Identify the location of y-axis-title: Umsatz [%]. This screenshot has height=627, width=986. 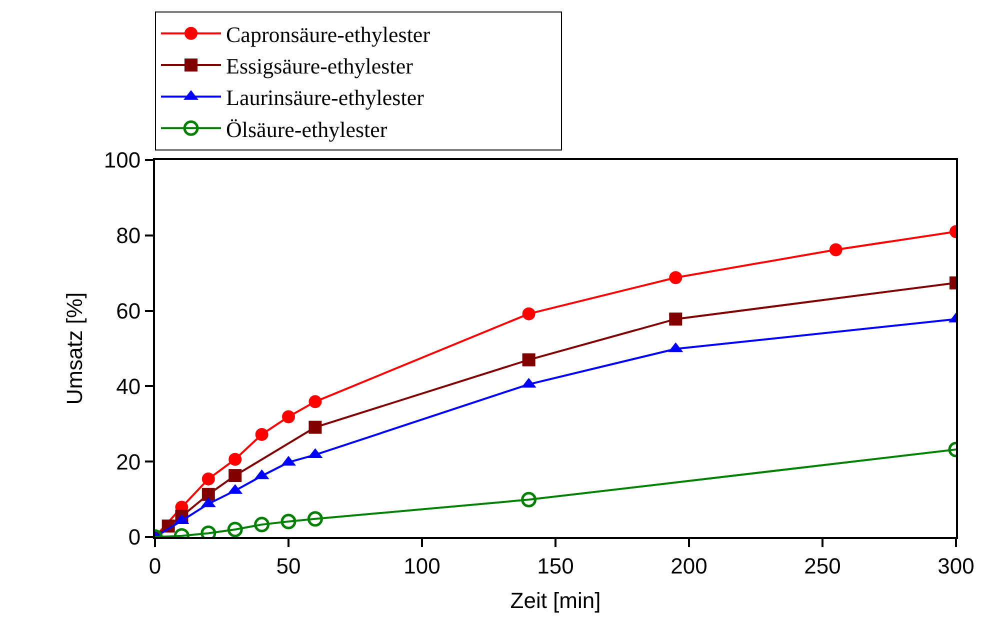
(75, 348).